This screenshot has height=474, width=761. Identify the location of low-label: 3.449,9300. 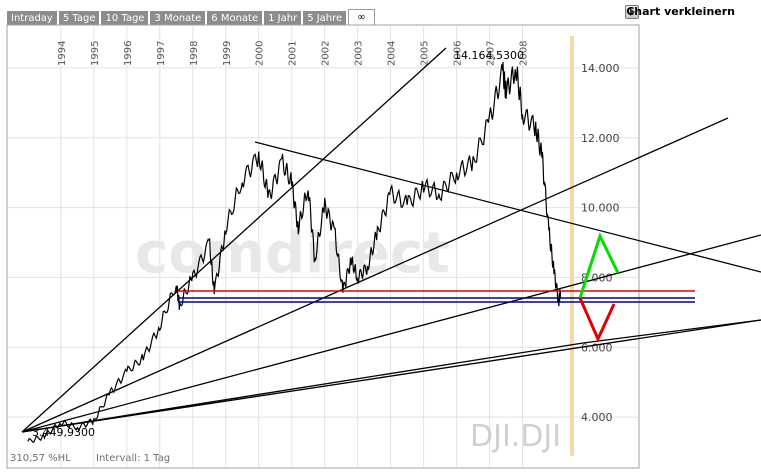
(63, 432).